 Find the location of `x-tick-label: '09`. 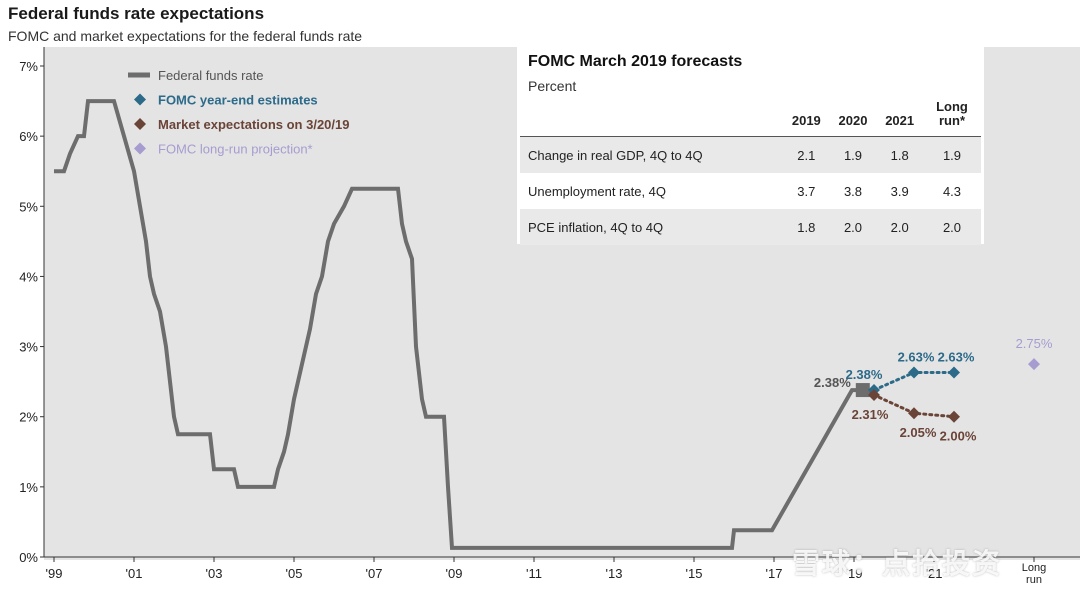

x-tick-label: '09 is located at coordinates (454, 573).